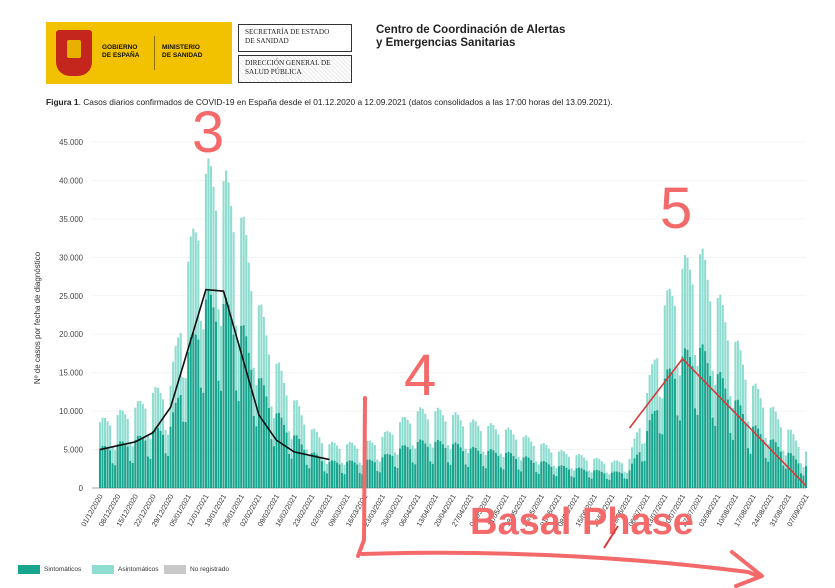 This screenshot has height=588, width=835. I want to click on annotation-basal-phase: Basal Phase, so click(582, 522).